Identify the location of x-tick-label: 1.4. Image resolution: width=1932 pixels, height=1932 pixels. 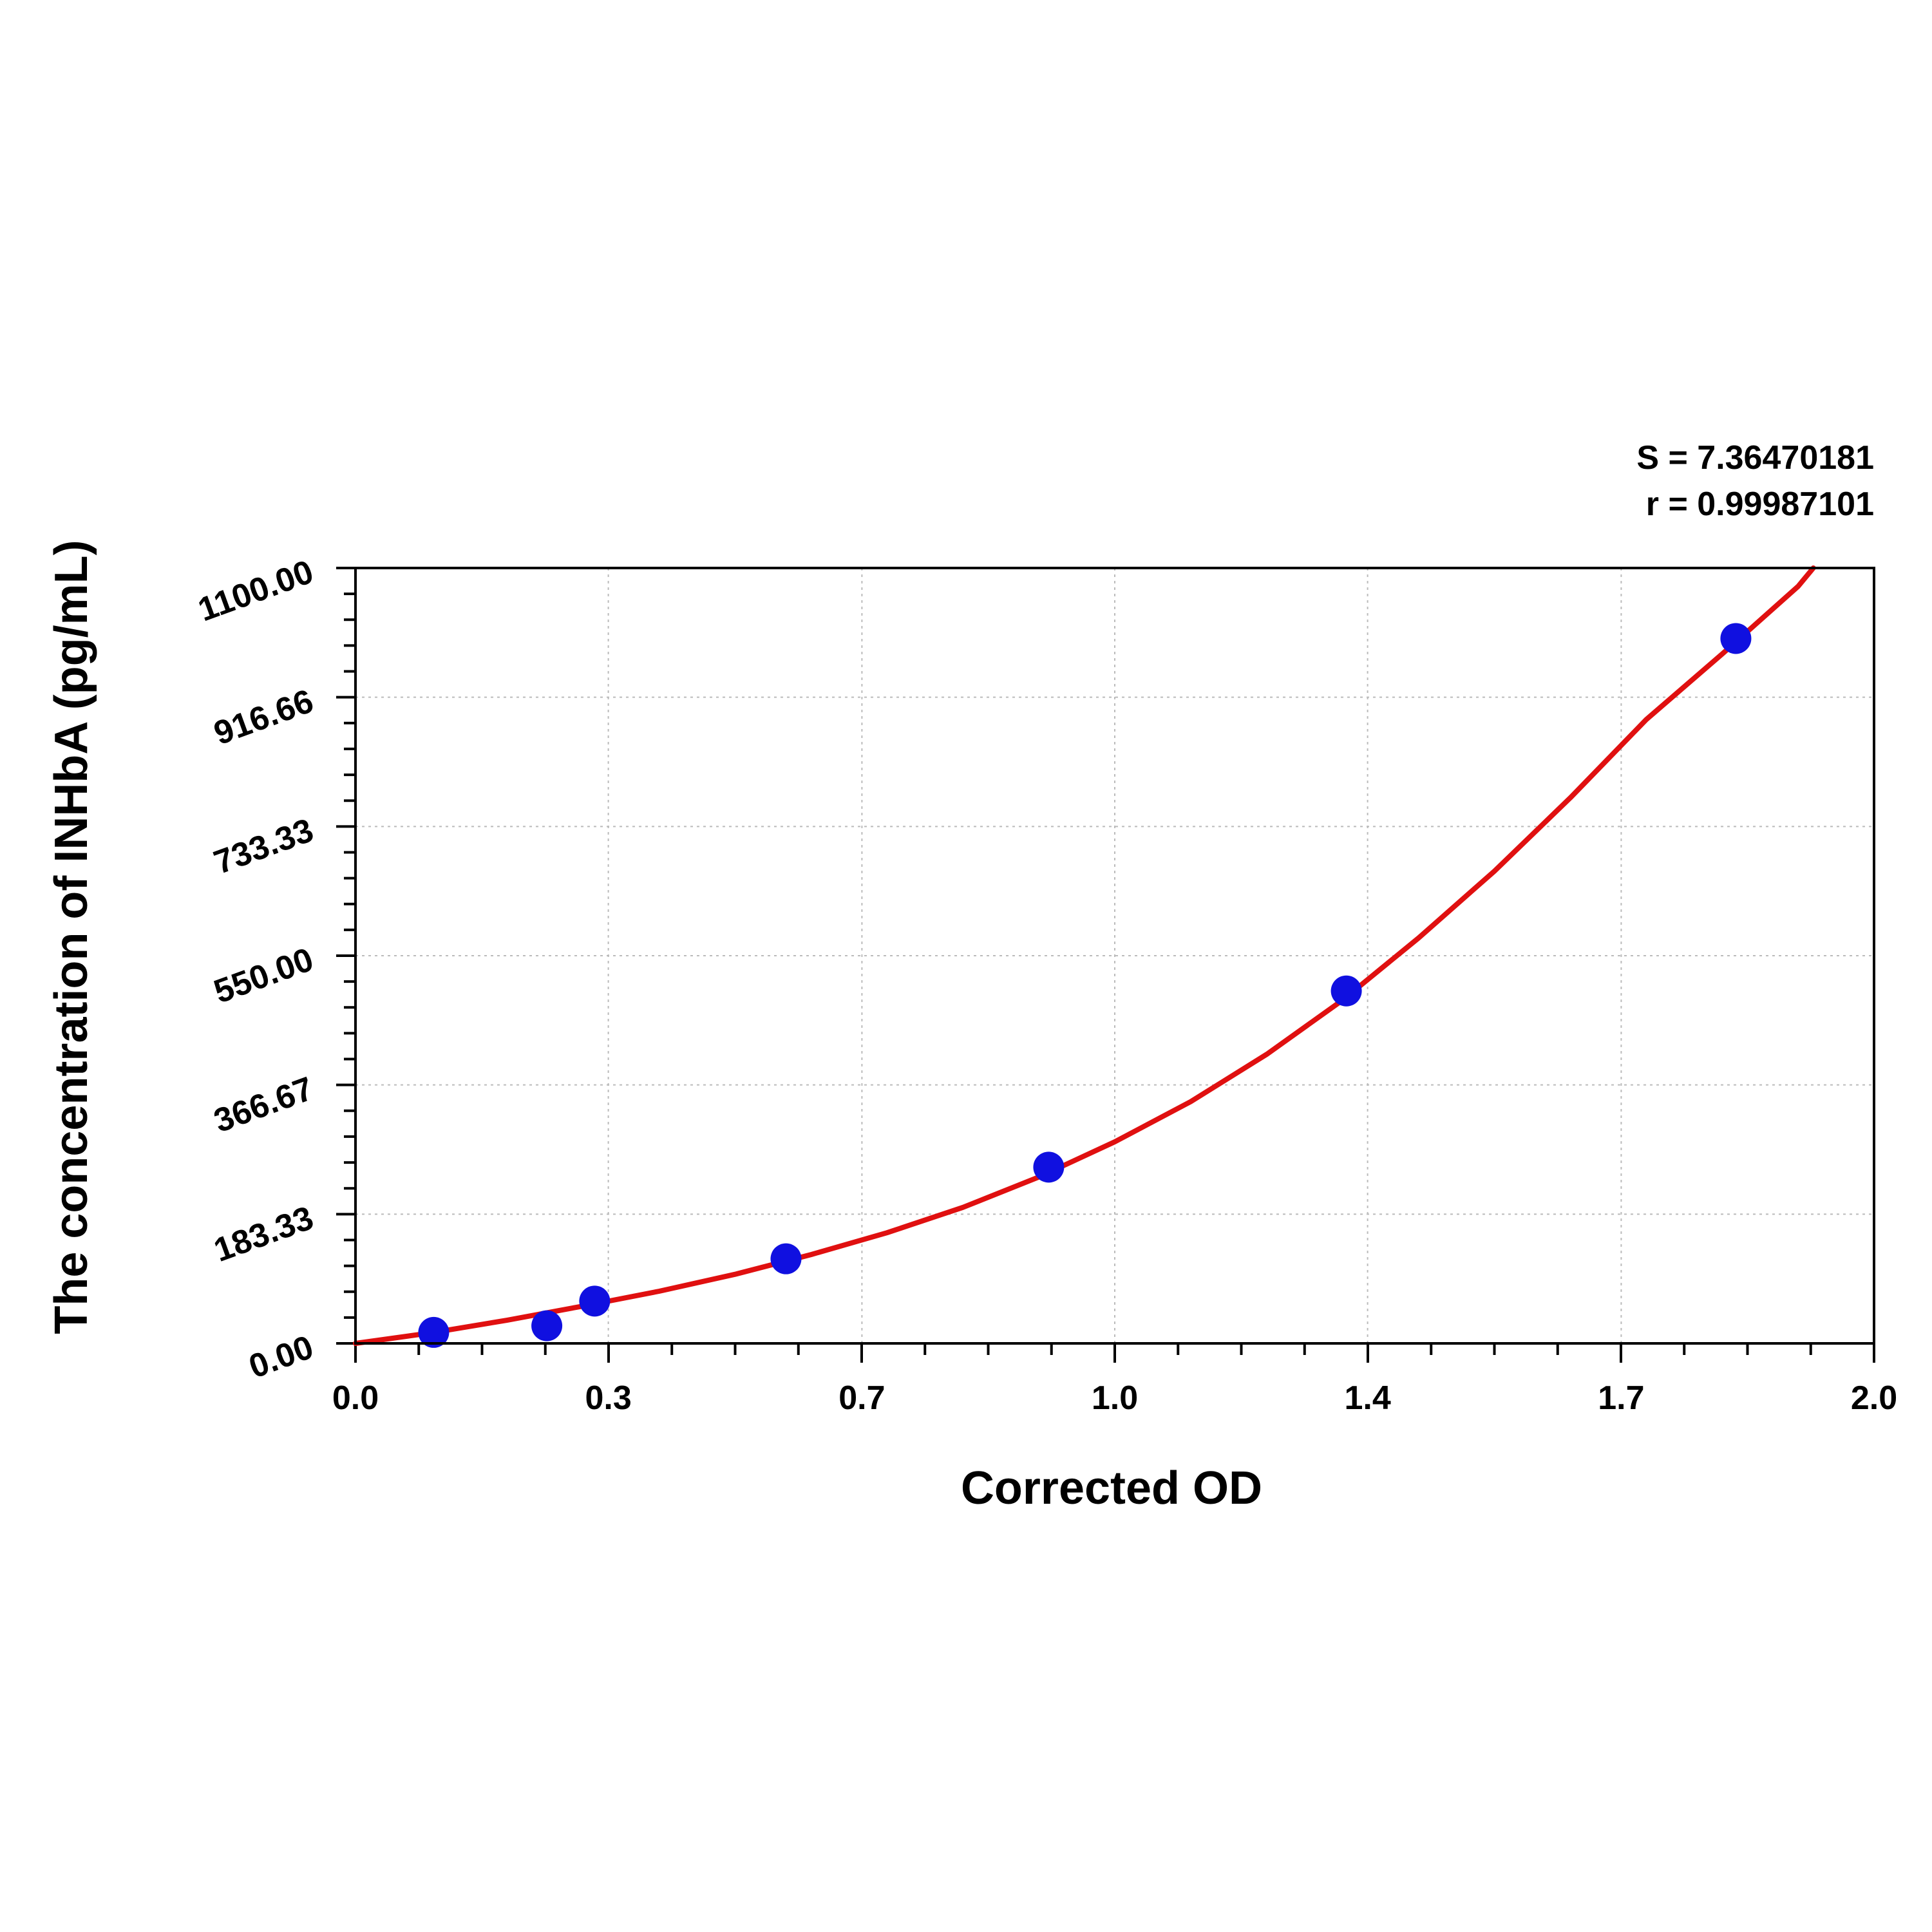
(1367, 1398).